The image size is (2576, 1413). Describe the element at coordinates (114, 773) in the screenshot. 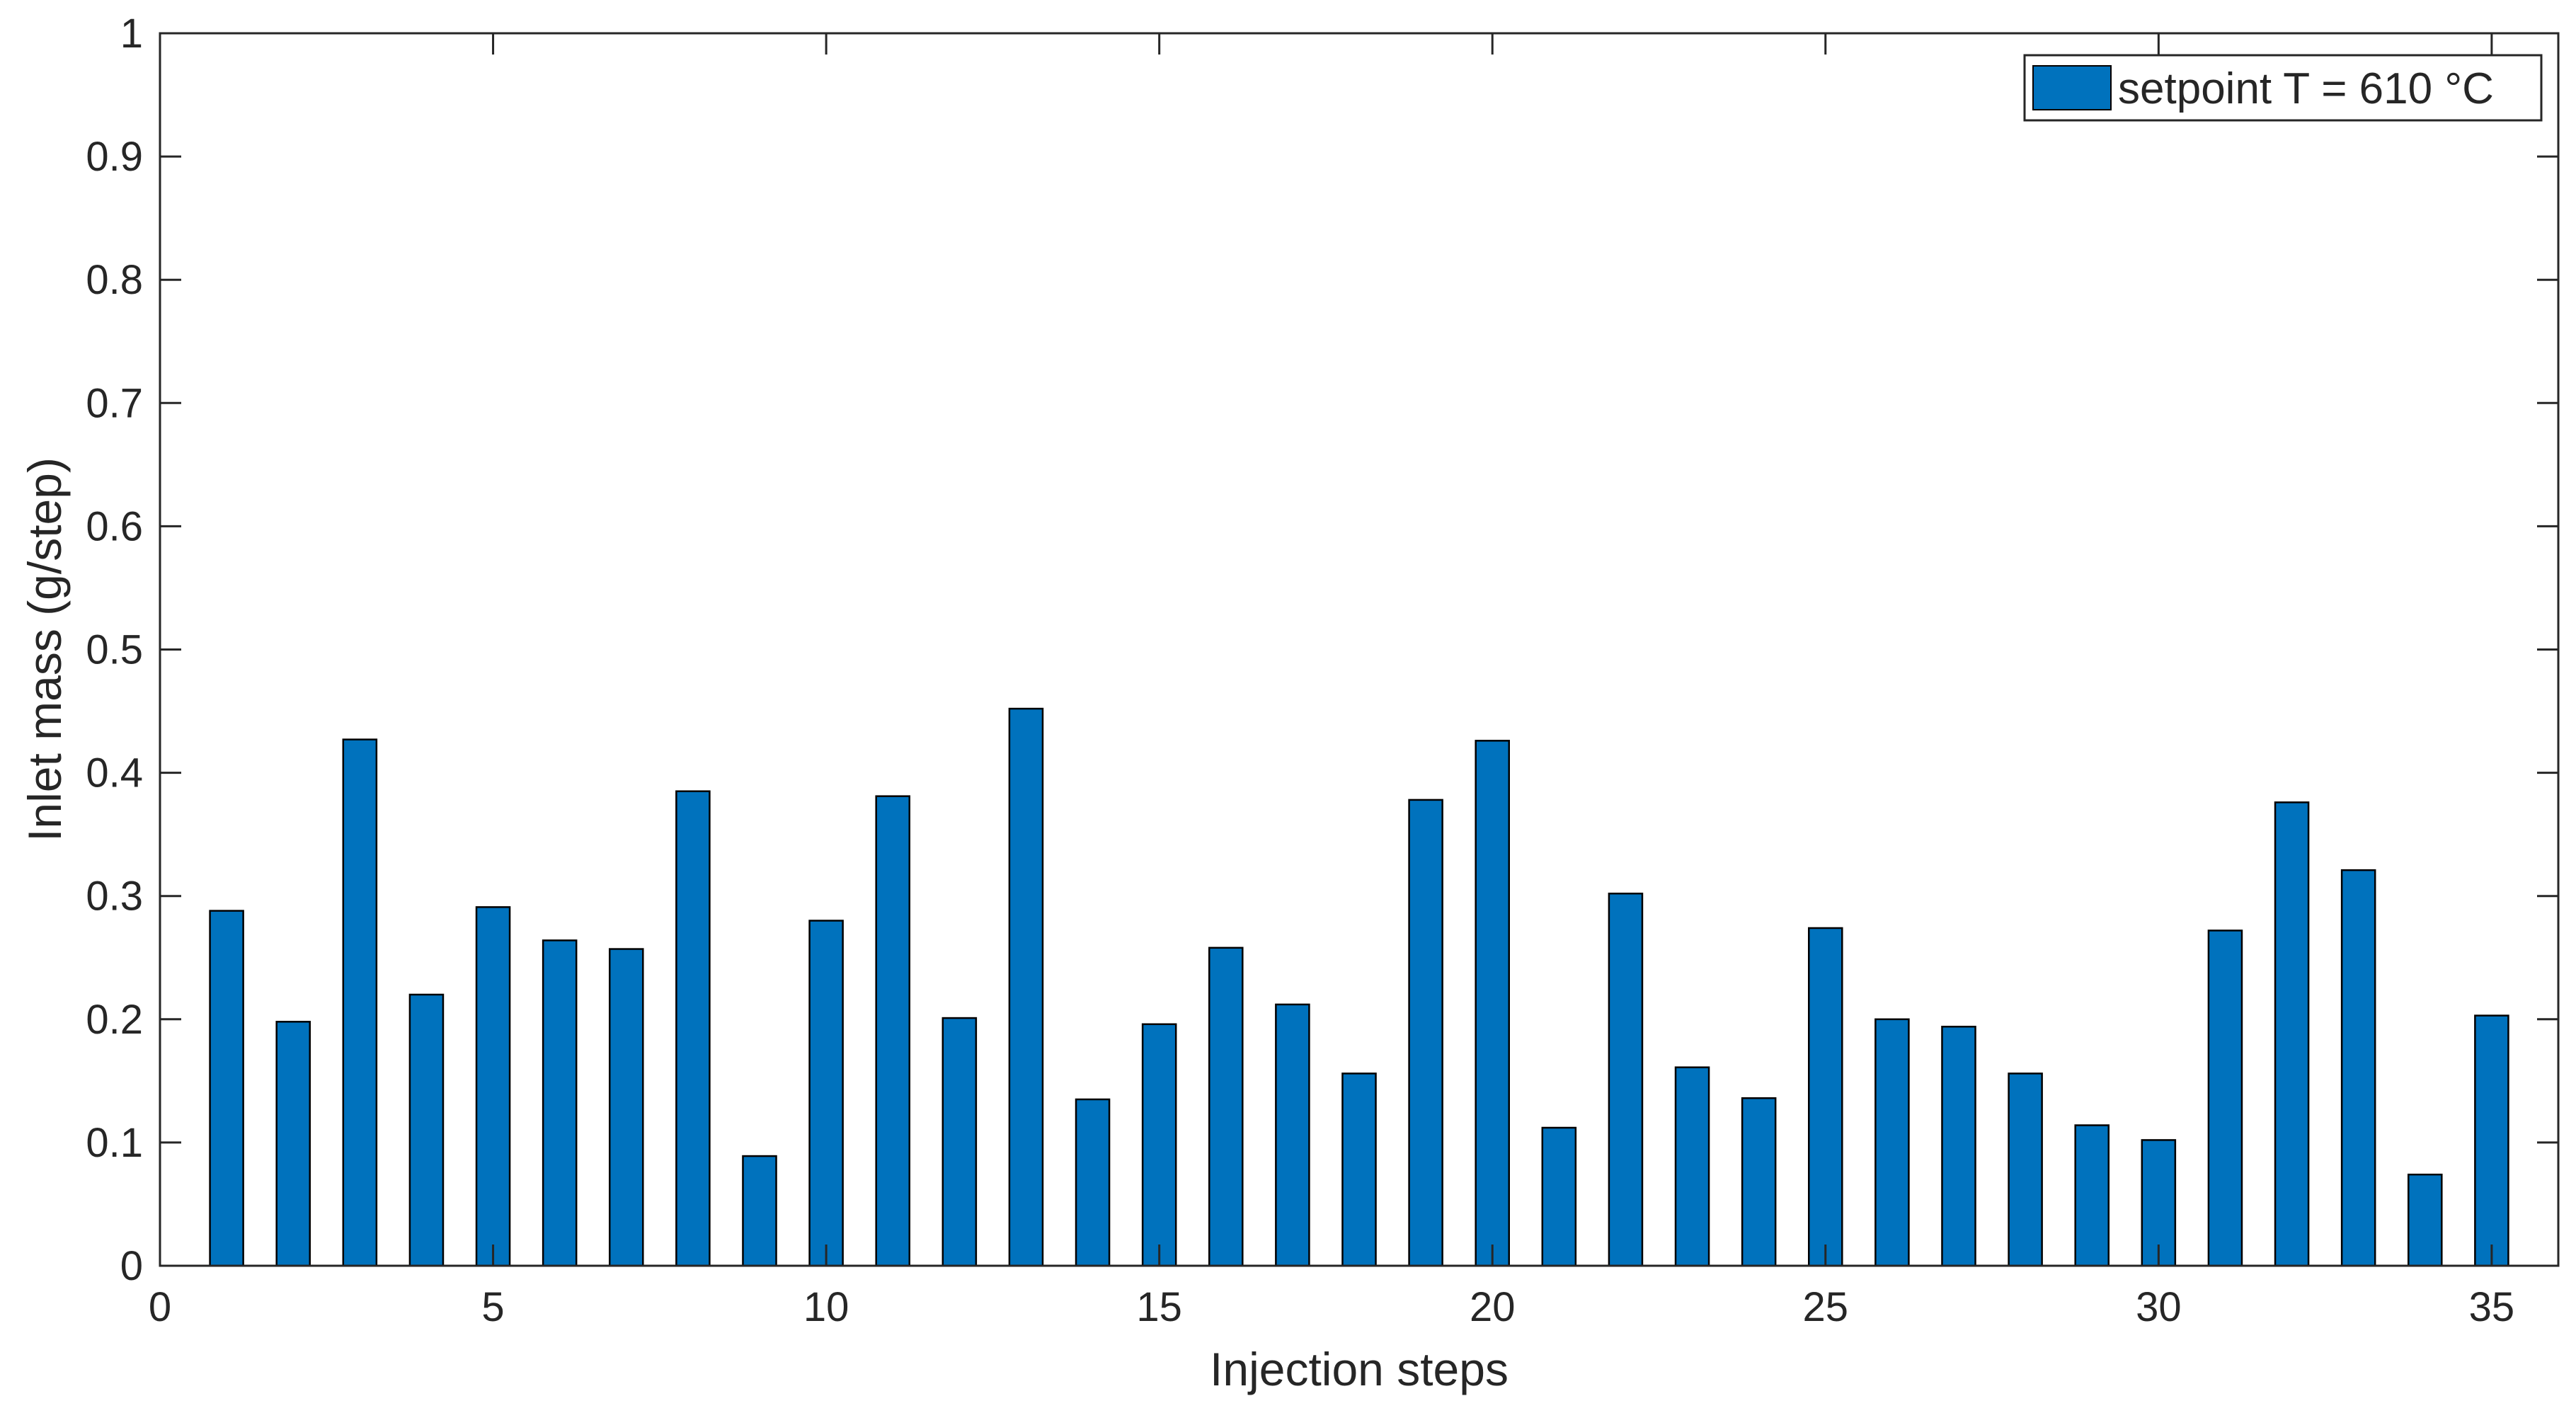

I see `y-tick-label: 0.4` at that location.